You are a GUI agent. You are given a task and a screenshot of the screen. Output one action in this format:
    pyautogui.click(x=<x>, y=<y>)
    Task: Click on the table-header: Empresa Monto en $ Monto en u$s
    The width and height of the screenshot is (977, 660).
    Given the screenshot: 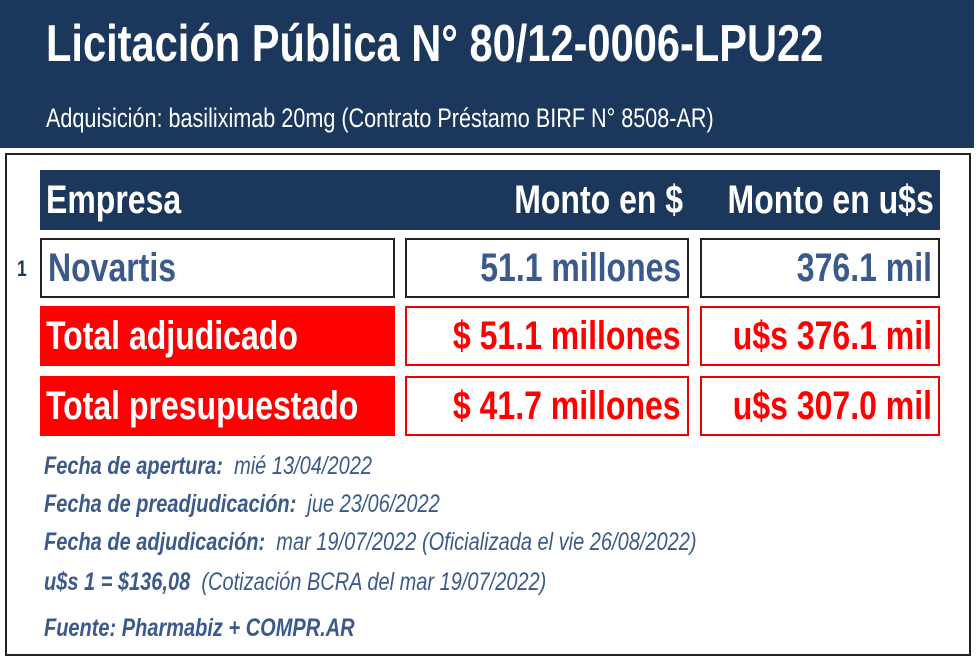 What is the action you would take?
    pyautogui.click(x=490, y=200)
    